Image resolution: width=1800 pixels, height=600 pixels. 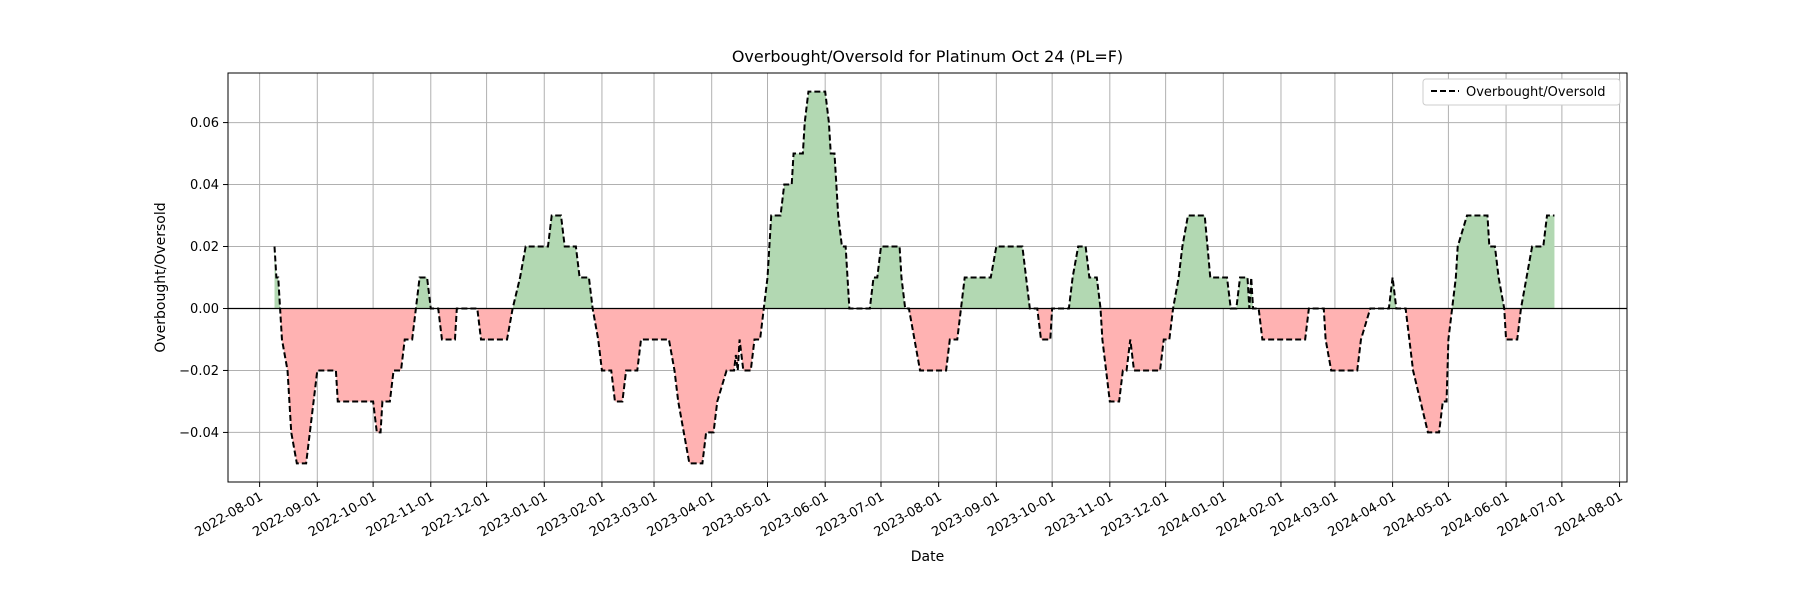 I want to click on y-tick-label: 0.02, so click(x=204, y=247).